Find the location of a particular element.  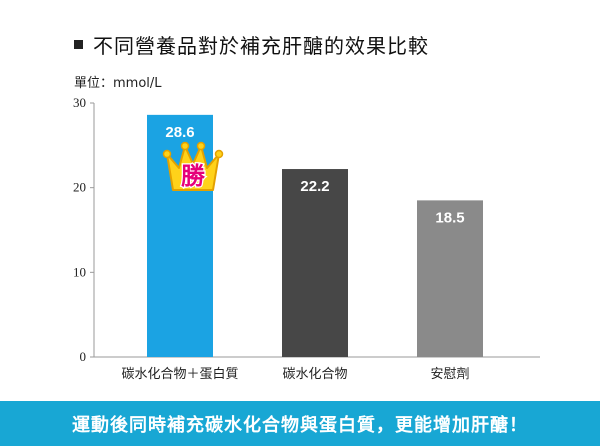

x-category-label: 安慰劑 is located at coordinates (449, 374).